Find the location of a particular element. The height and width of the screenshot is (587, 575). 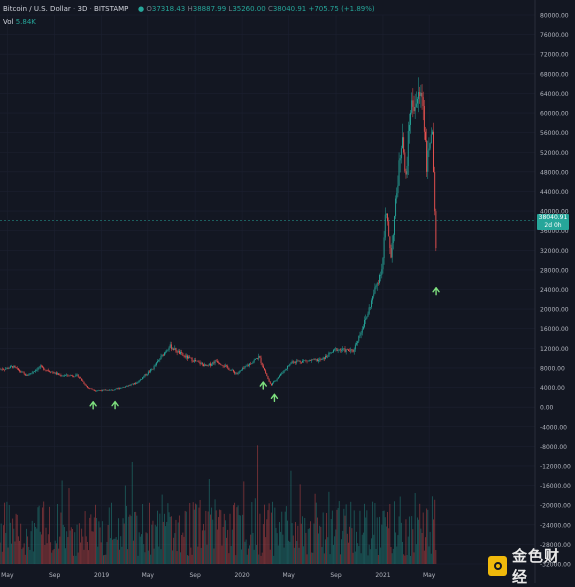

y-tick-label: -20000.00 is located at coordinates (555, 506).